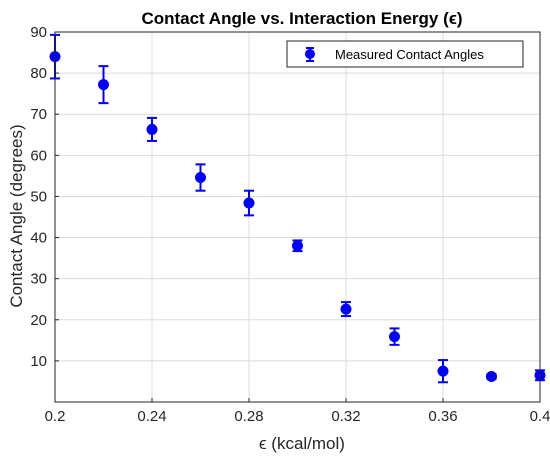  Describe the element at coordinates (38, 155) in the screenshot. I see `y-tick-label: 60` at that location.